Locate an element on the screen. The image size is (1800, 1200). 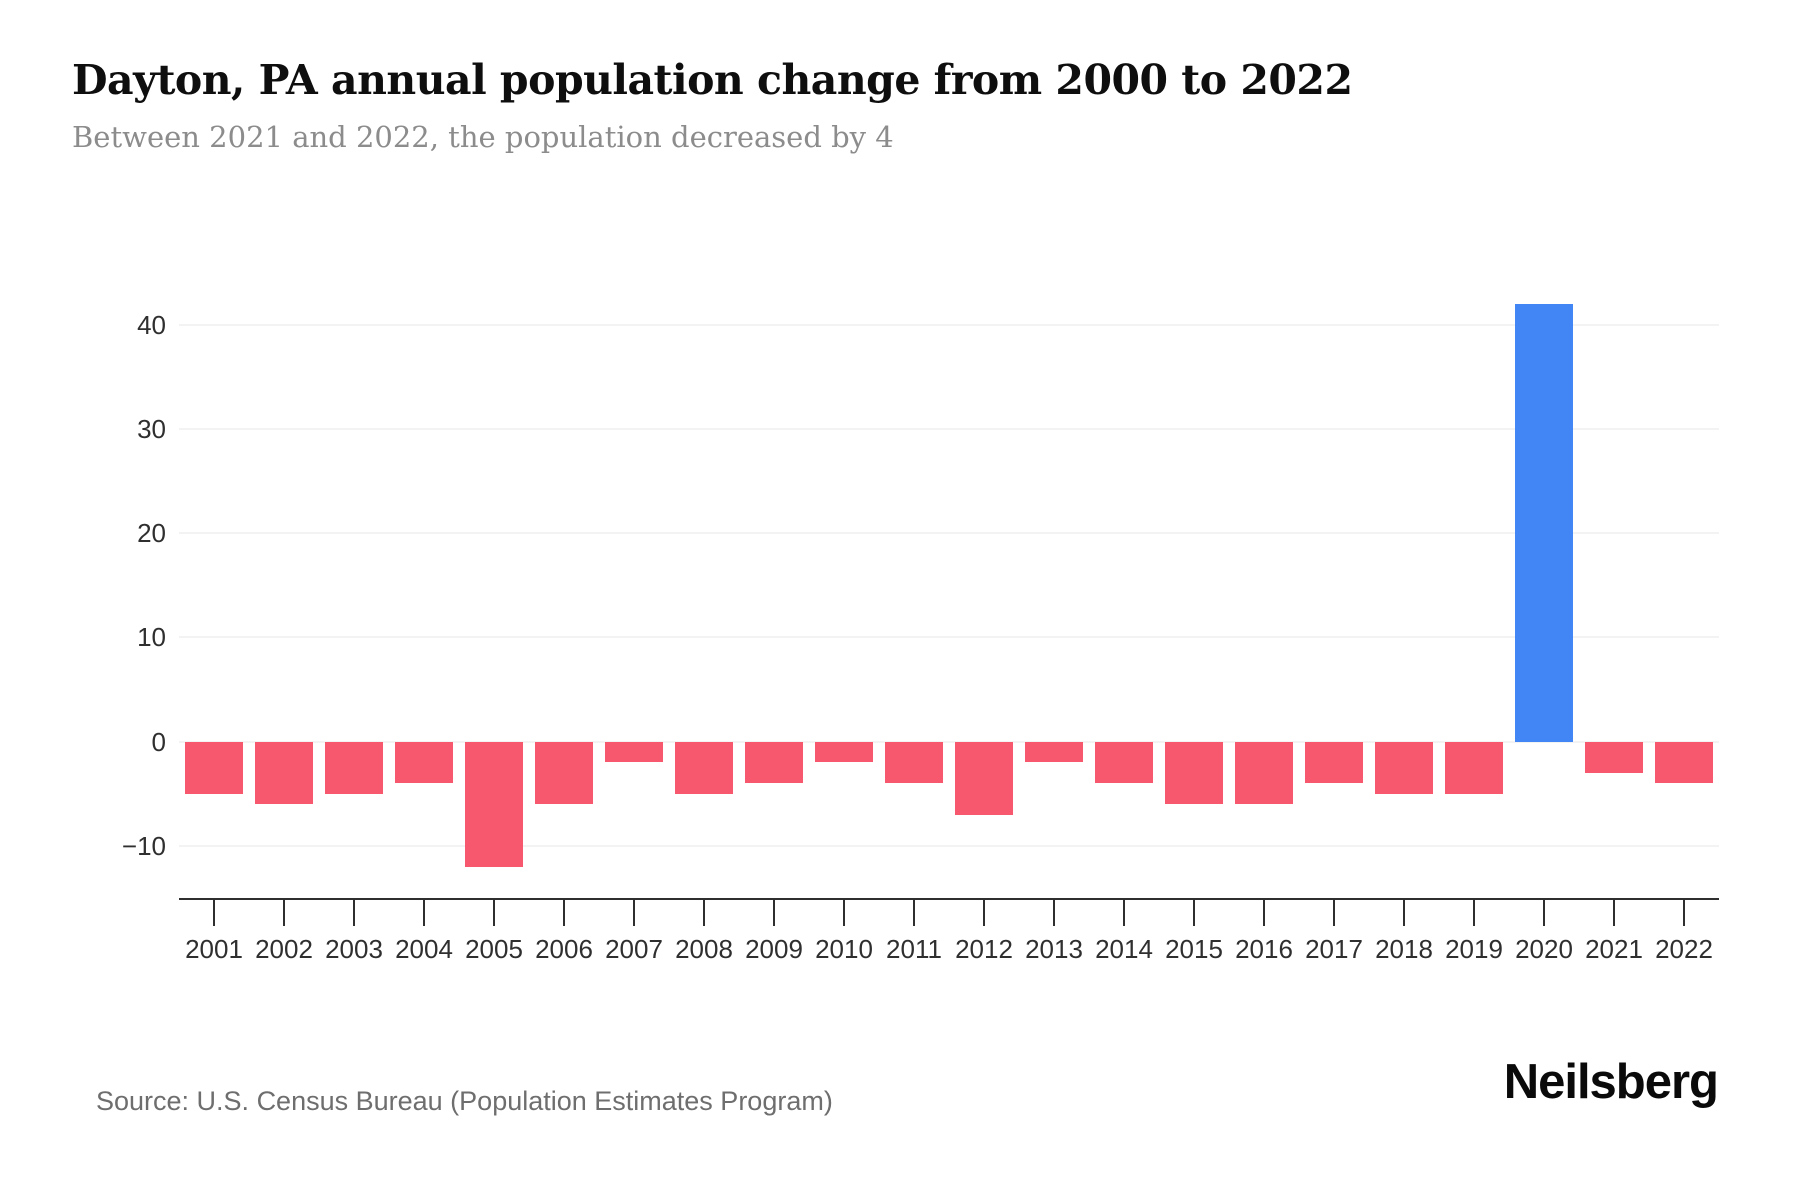
bar-2005 is located at coordinates (494, 804).